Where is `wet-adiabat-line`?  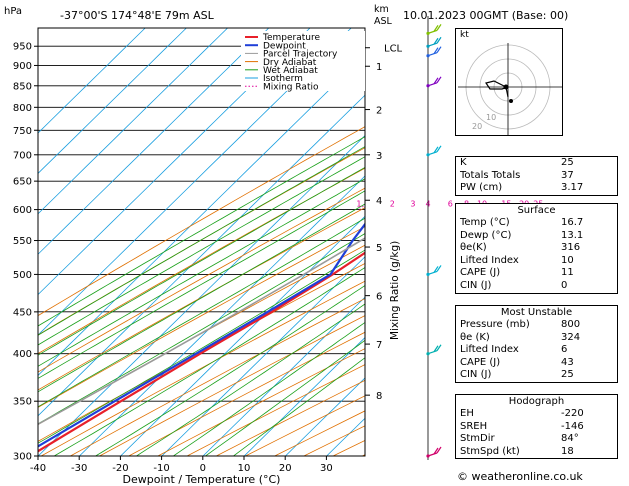
wet-adiabat-line is located at coordinates (269, 388).